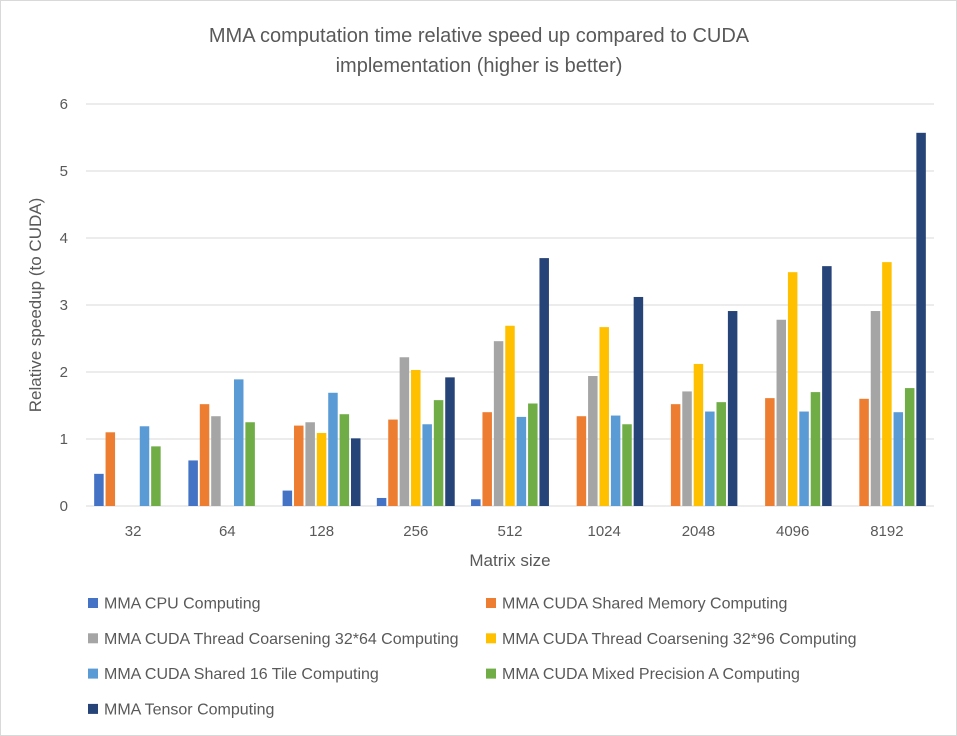  What do you see at coordinates (133, 531) in the screenshot?
I see `x-tick-label: 32` at bounding box center [133, 531].